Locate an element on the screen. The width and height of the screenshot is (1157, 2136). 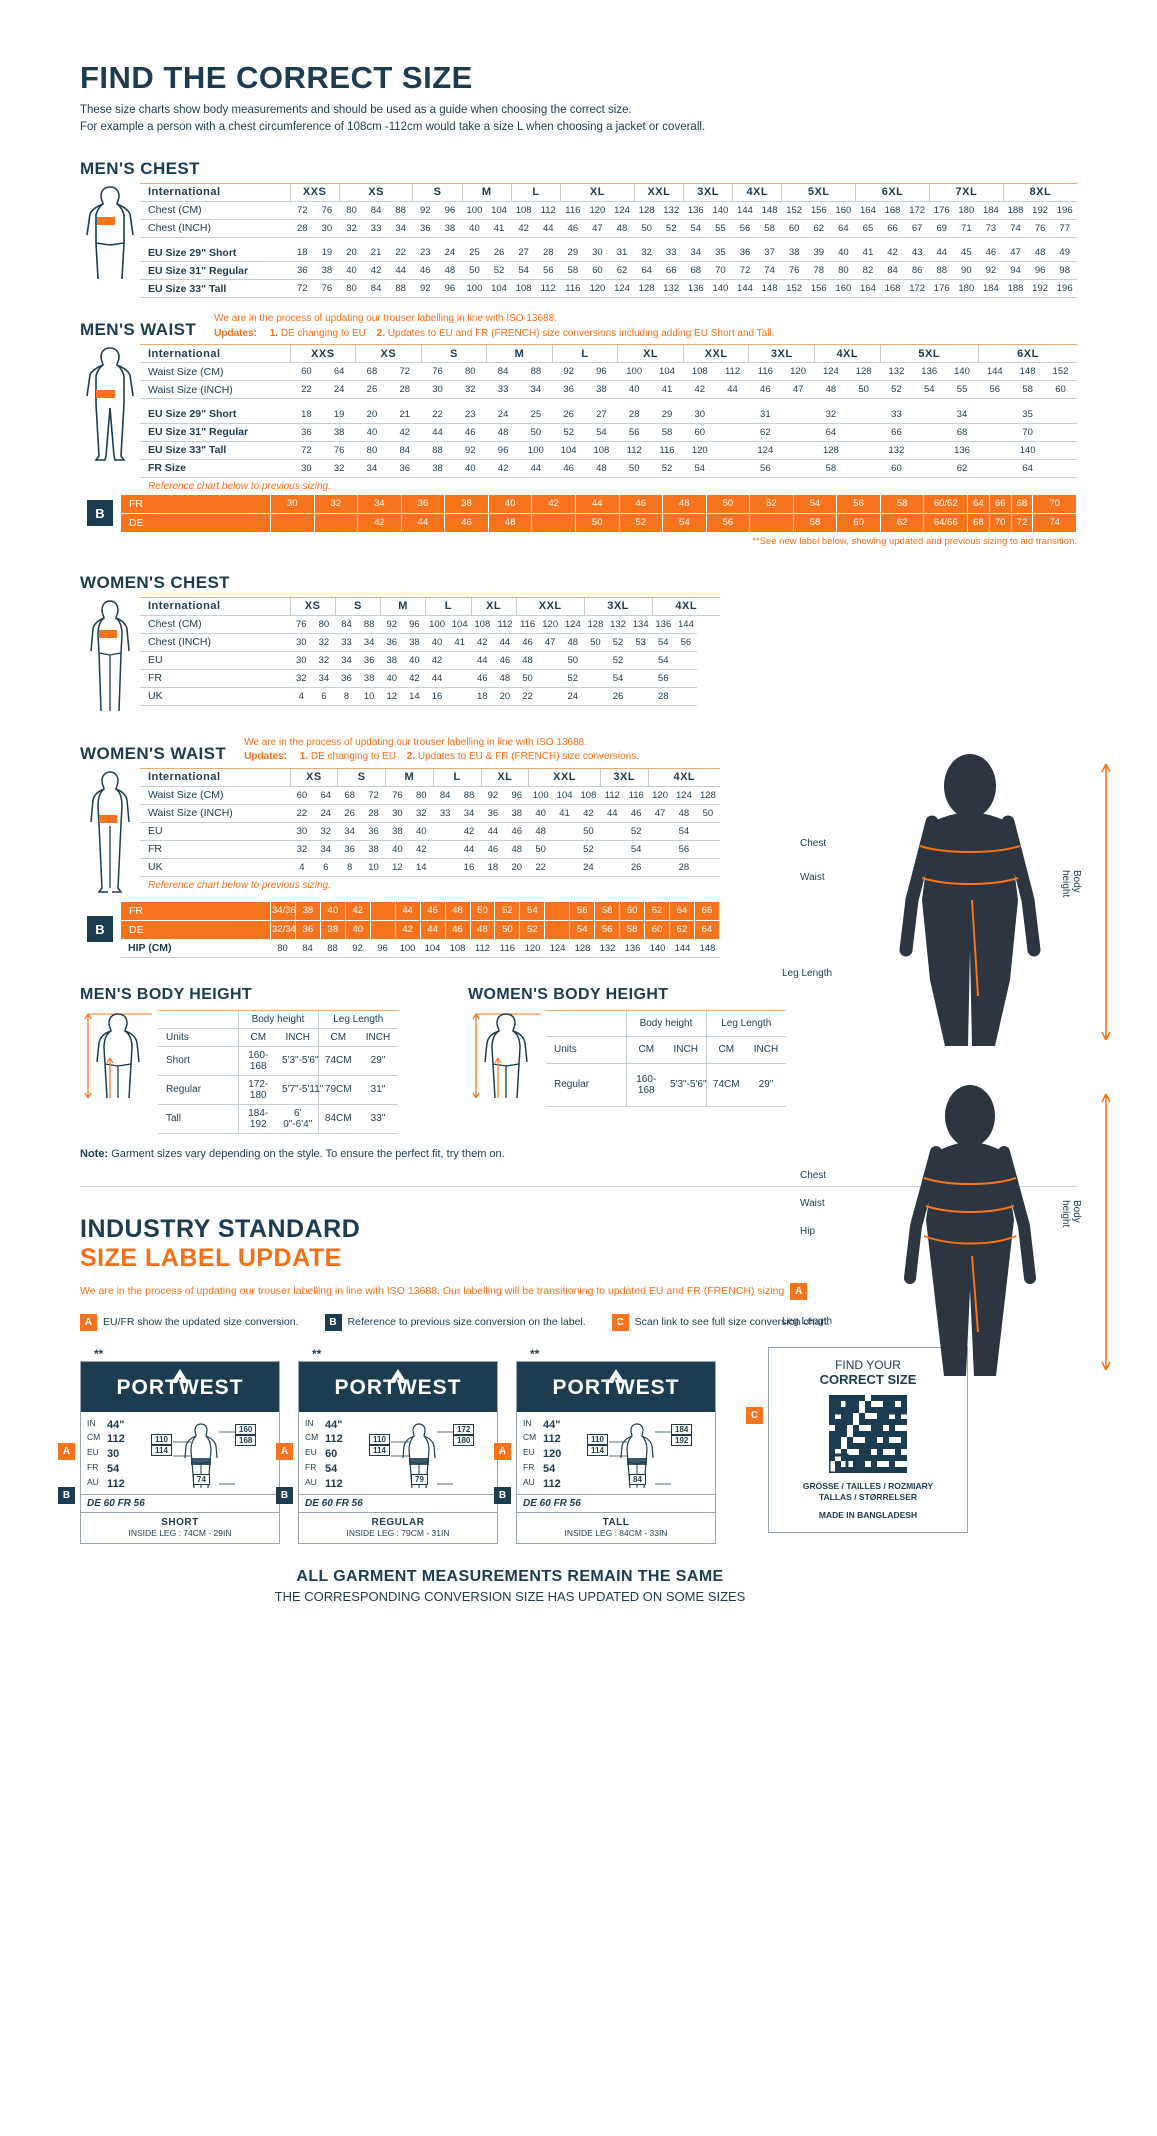
cell: 33 is located at coordinates (346, 642).